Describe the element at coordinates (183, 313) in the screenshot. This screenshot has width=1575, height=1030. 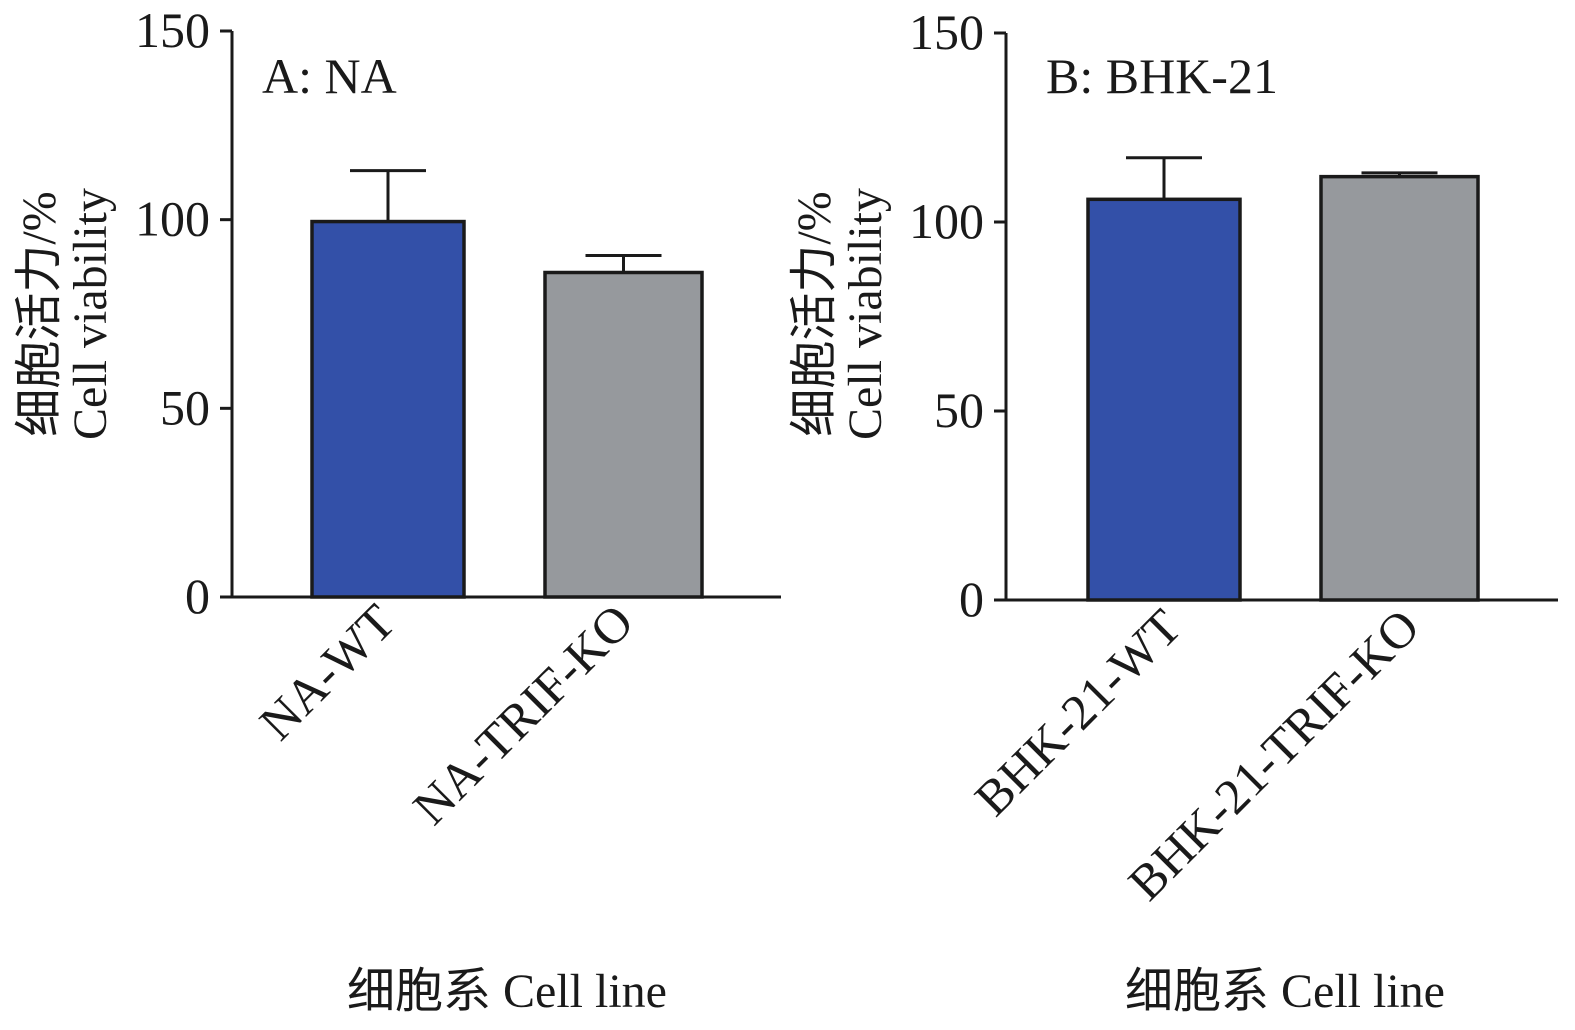
I see `y-ticks-a: 0 50 100 150` at that location.